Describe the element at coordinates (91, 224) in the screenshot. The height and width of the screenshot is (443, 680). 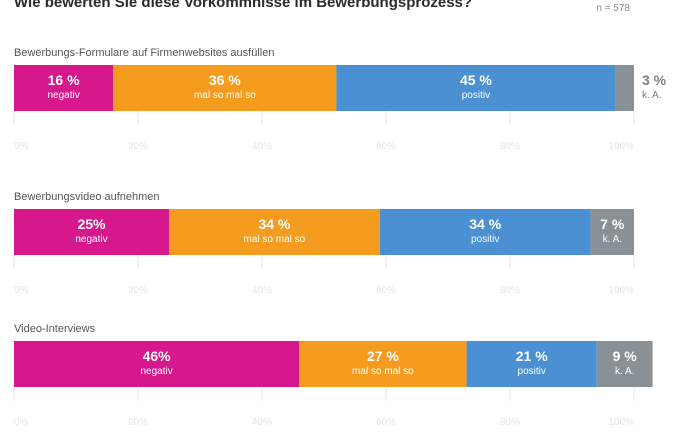
I see `segment-value-label: 25%` at that location.